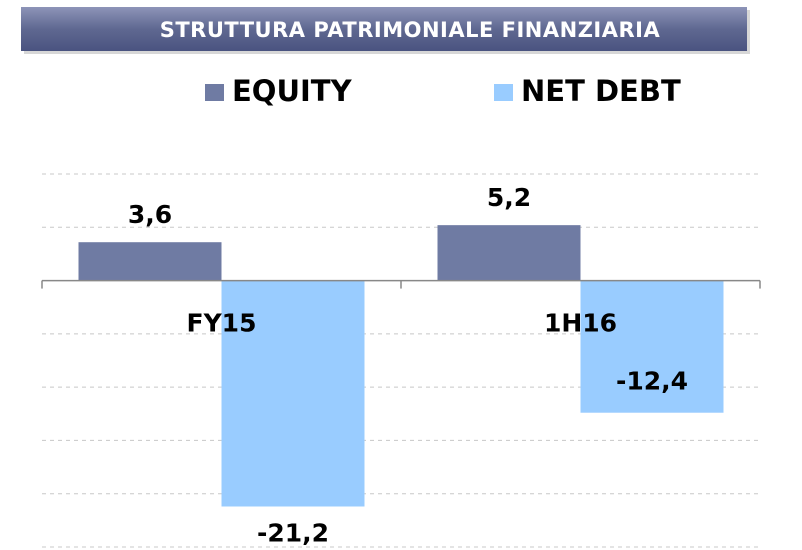  Describe the element at coordinates (222, 323) in the screenshot. I see `x-tick-label: FY15` at that location.